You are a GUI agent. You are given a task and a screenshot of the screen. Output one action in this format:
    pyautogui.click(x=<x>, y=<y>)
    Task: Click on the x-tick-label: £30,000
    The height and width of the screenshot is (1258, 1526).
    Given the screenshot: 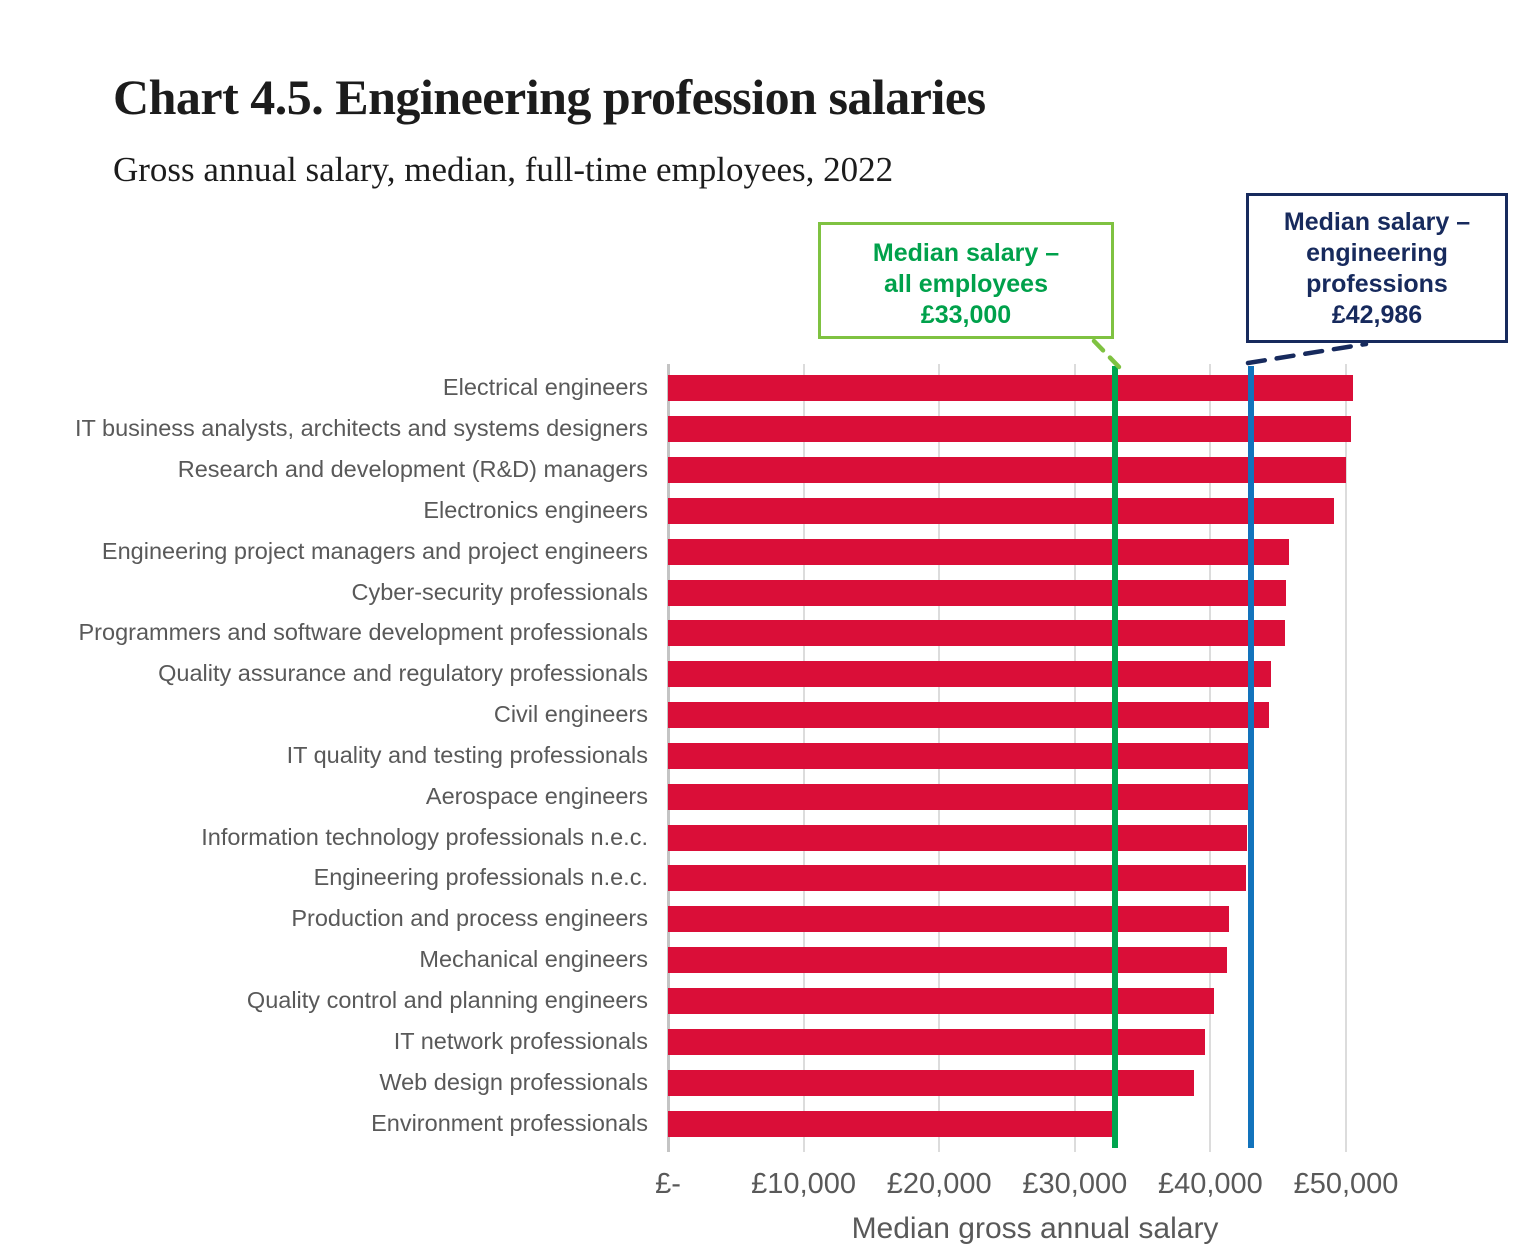 What is the action you would take?
    pyautogui.click(x=1075, y=1184)
    